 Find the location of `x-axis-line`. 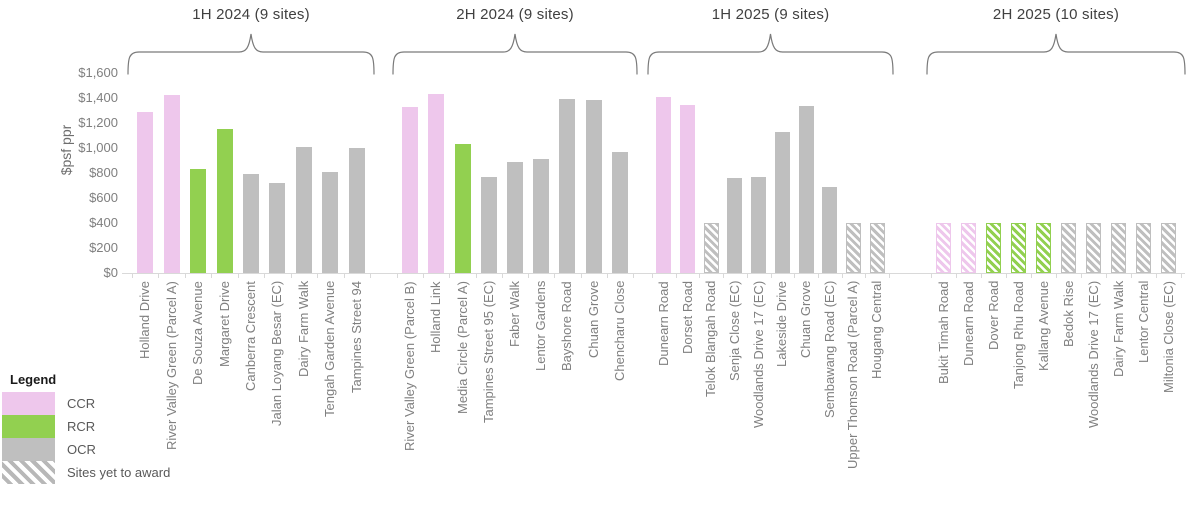

x-axis-line is located at coordinates (653, 273).